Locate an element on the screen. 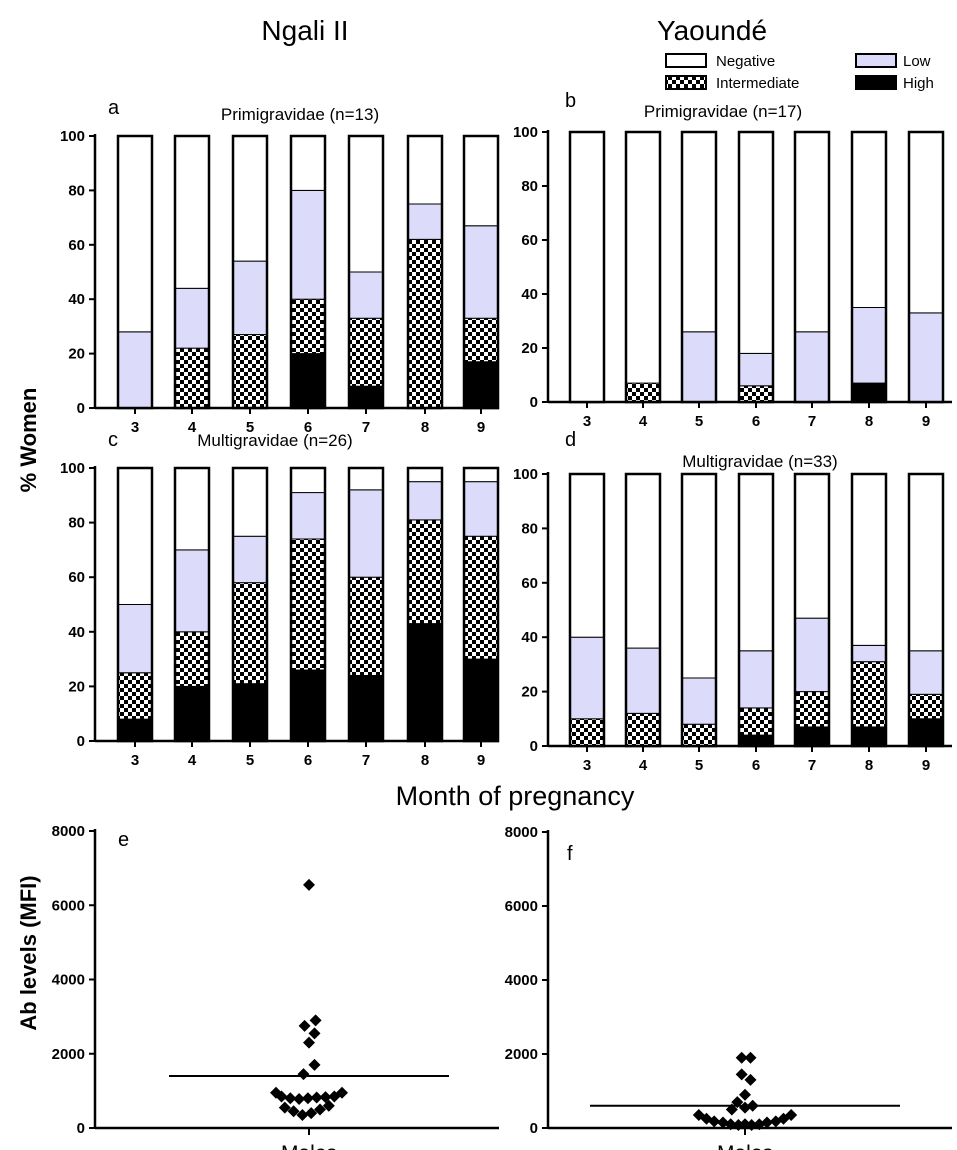  panel-letter: c is located at coordinates (113, 440).